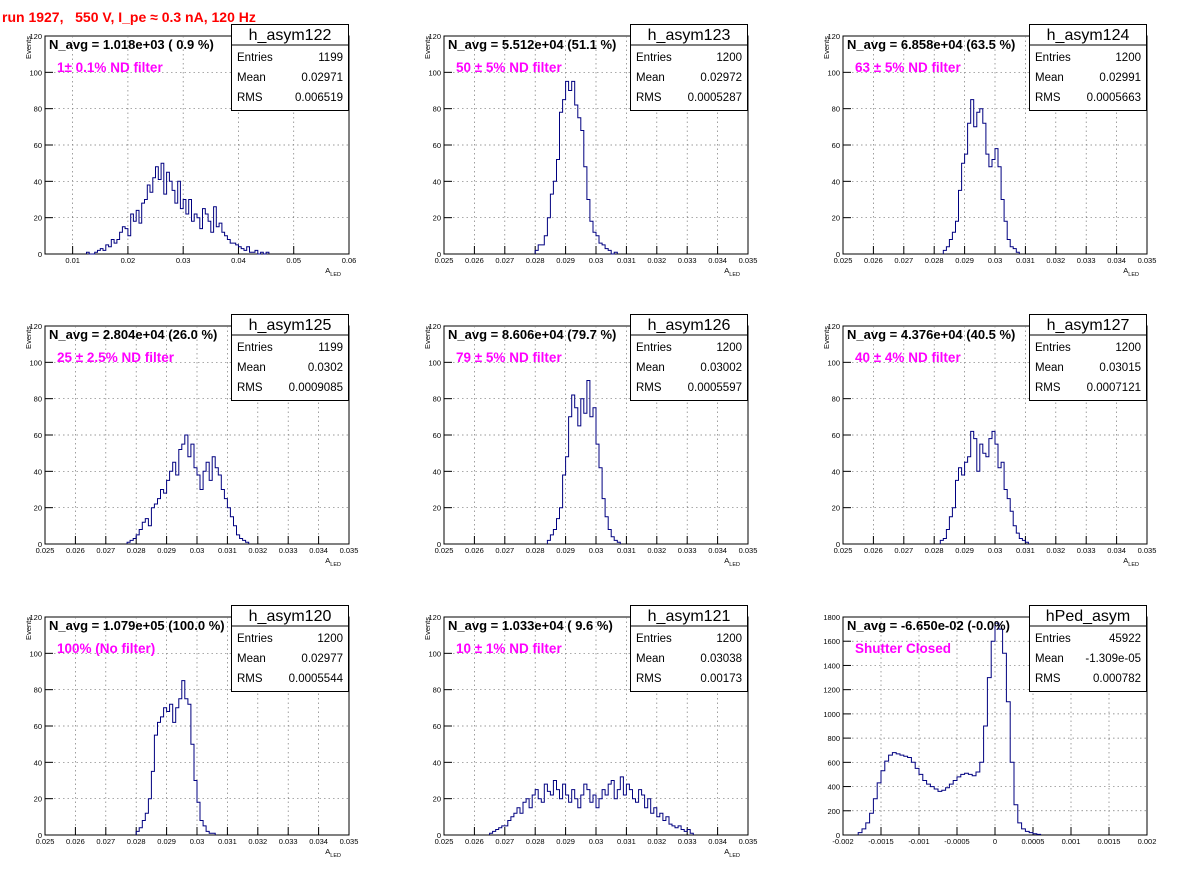  What do you see at coordinates (290, 35) in the screenshot?
I see `histogram-name: h_asym122` at bounding box center [290, 35].